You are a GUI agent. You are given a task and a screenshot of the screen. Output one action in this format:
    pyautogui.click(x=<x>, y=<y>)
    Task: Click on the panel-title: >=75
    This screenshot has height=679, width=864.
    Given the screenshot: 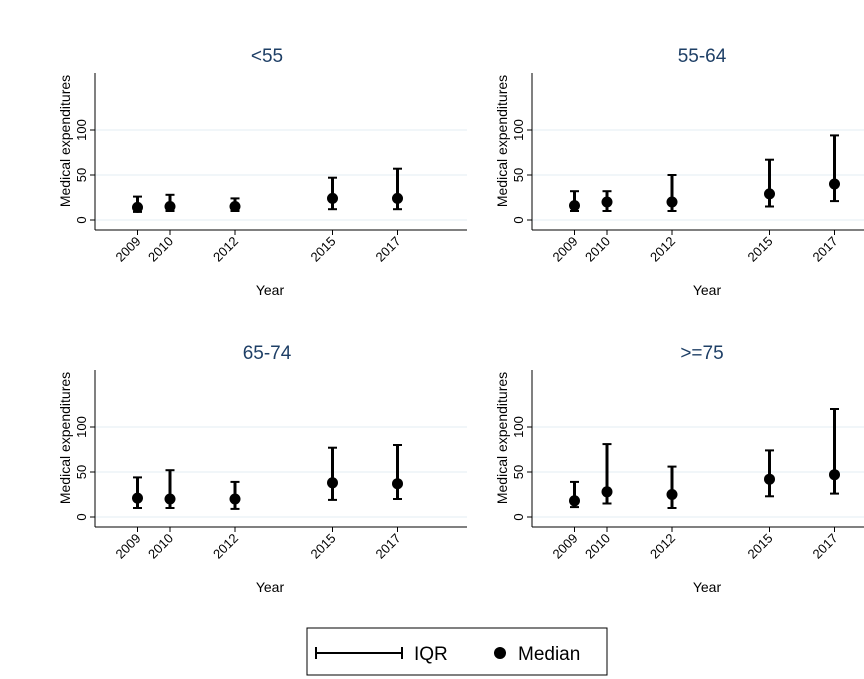 What is the action you would take?
    pyautogui.click(x=701, y=353)
    